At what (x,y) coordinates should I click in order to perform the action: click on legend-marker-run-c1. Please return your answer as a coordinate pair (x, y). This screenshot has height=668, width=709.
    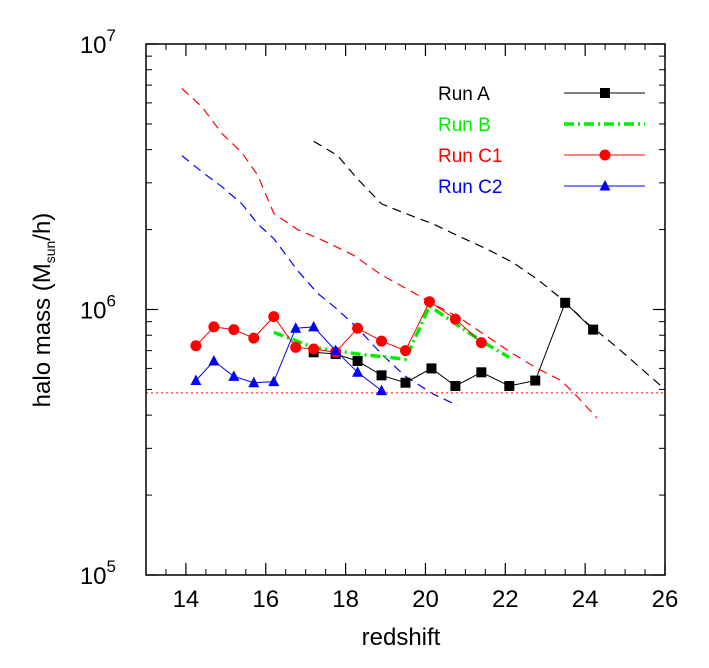
    Looking at the image, I should click on (605, 155).